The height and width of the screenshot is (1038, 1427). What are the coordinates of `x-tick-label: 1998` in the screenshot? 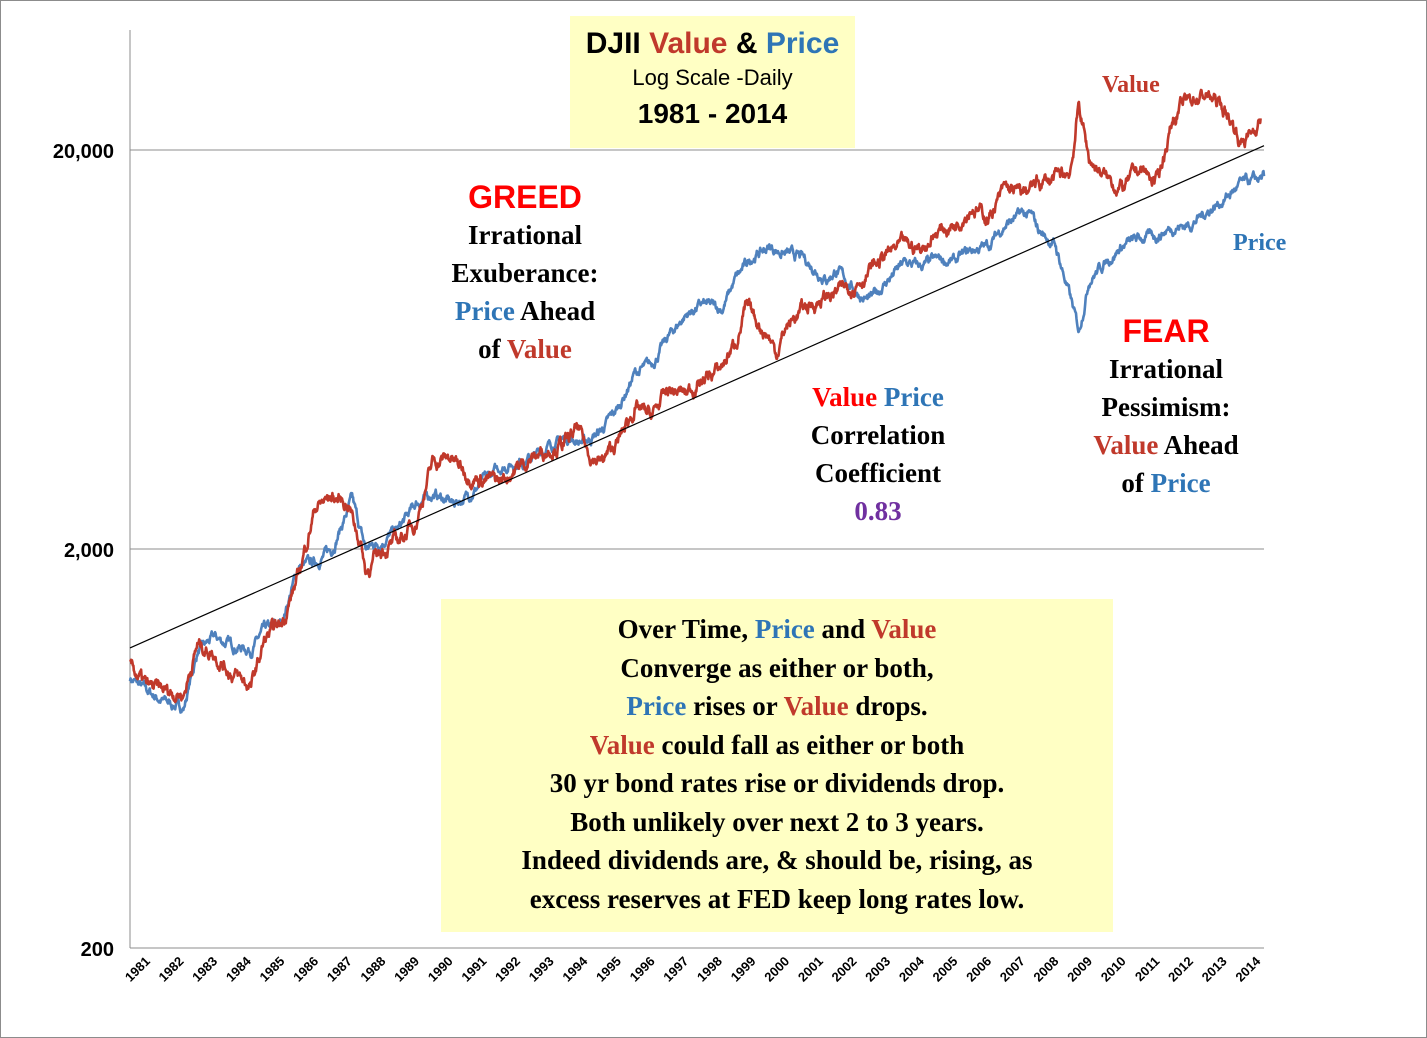 It's located at (709, 969).